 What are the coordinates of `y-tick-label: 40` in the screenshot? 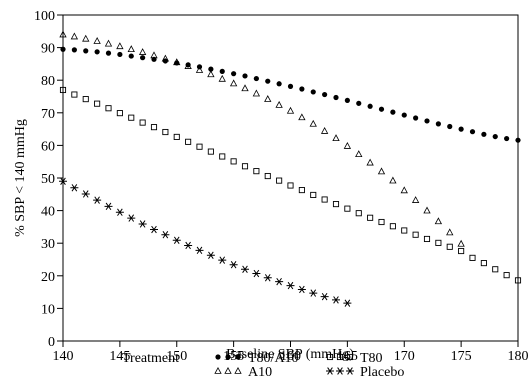 It's located at (48, 212).